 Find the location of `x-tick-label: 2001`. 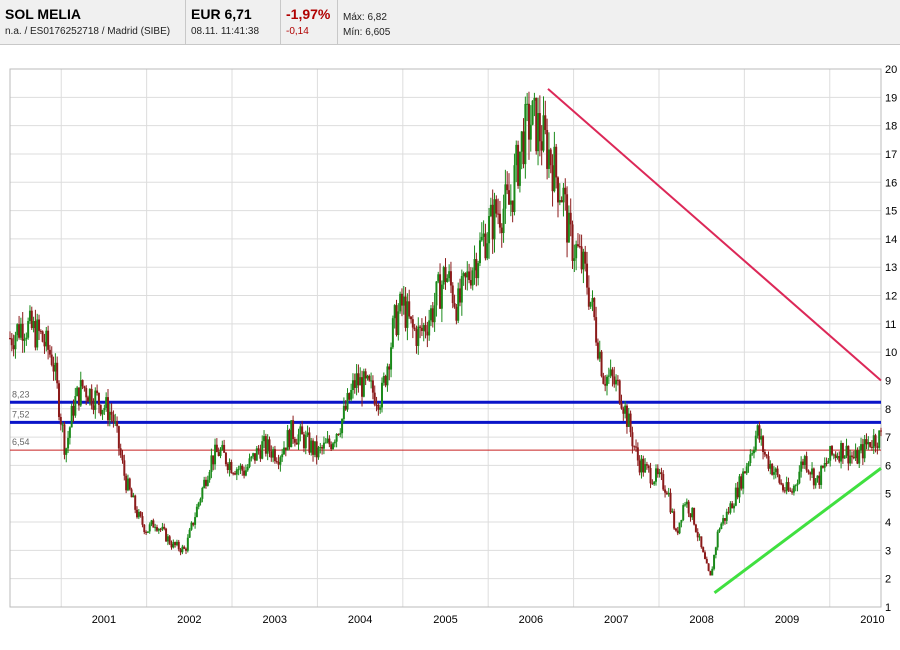

x-tick-label: 2001 is located at coordinates (104, 620).